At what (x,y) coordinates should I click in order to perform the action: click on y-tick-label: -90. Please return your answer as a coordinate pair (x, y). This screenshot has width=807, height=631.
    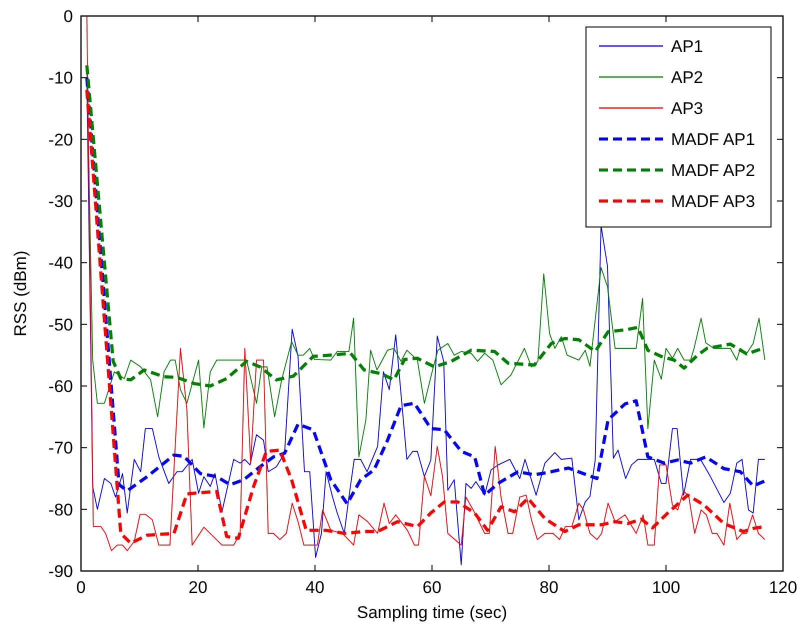
    Looking at the image, I should click on (60, 571).